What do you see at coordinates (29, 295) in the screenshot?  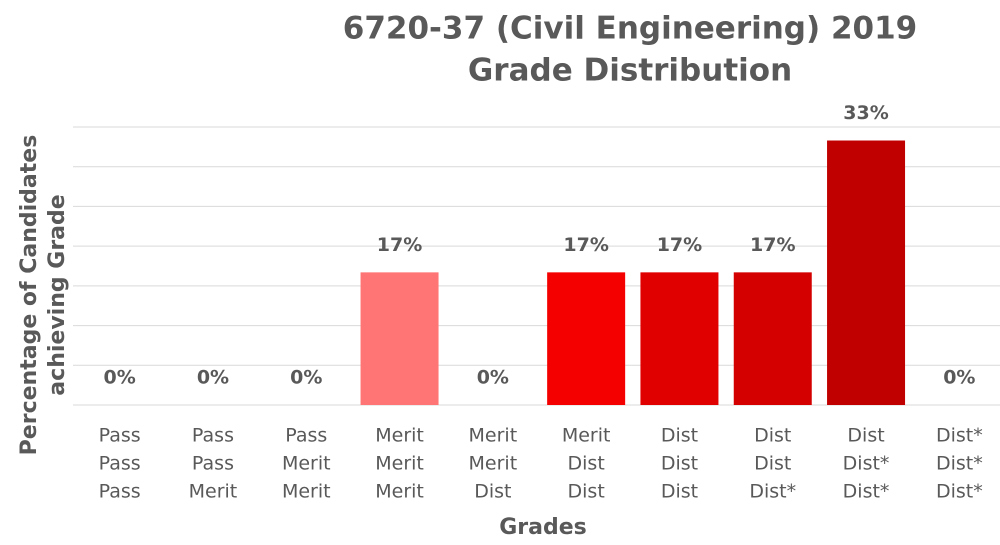 I see `y-axis-label: Percentage of Candidates` at bounding box center [29, 295].